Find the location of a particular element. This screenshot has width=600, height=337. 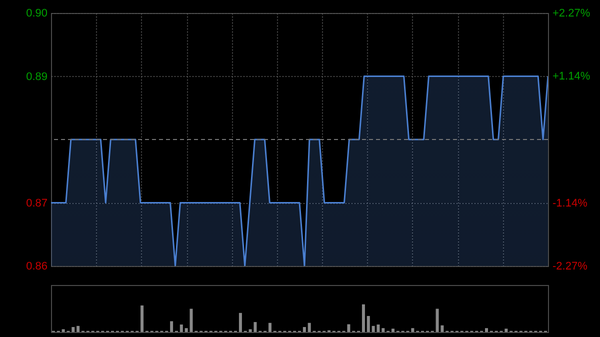

y2-tick-label: +1.14% is located at coordinates (571, 76).